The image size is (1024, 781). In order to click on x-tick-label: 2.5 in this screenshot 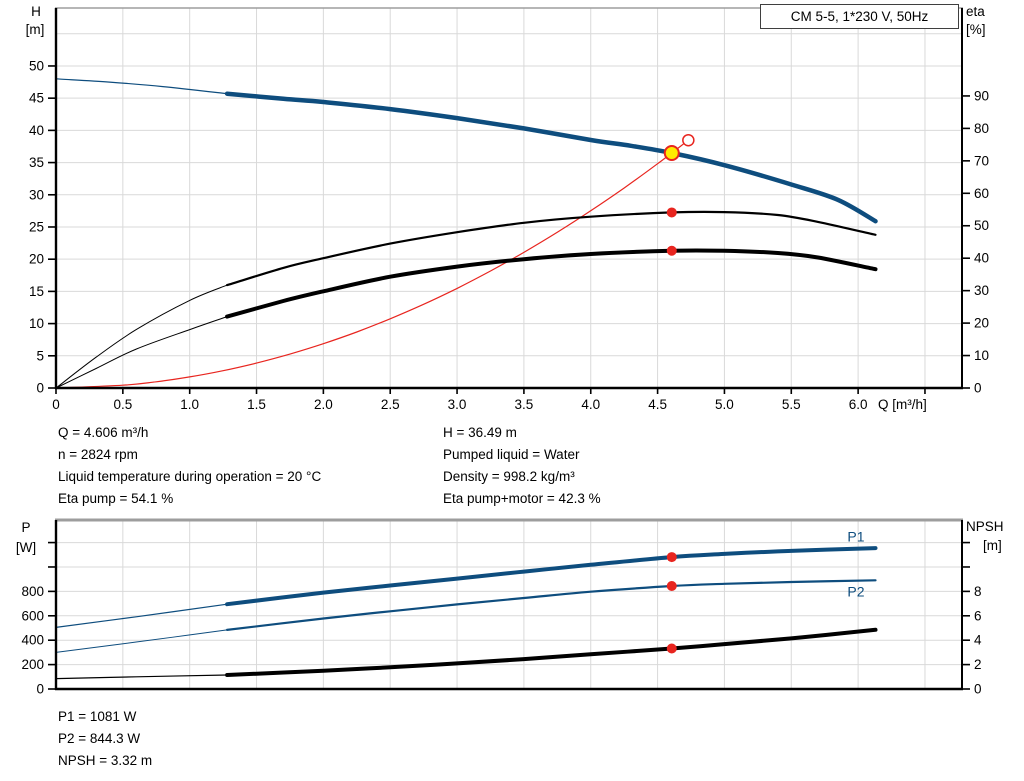, I will do `click(390, 404)`.